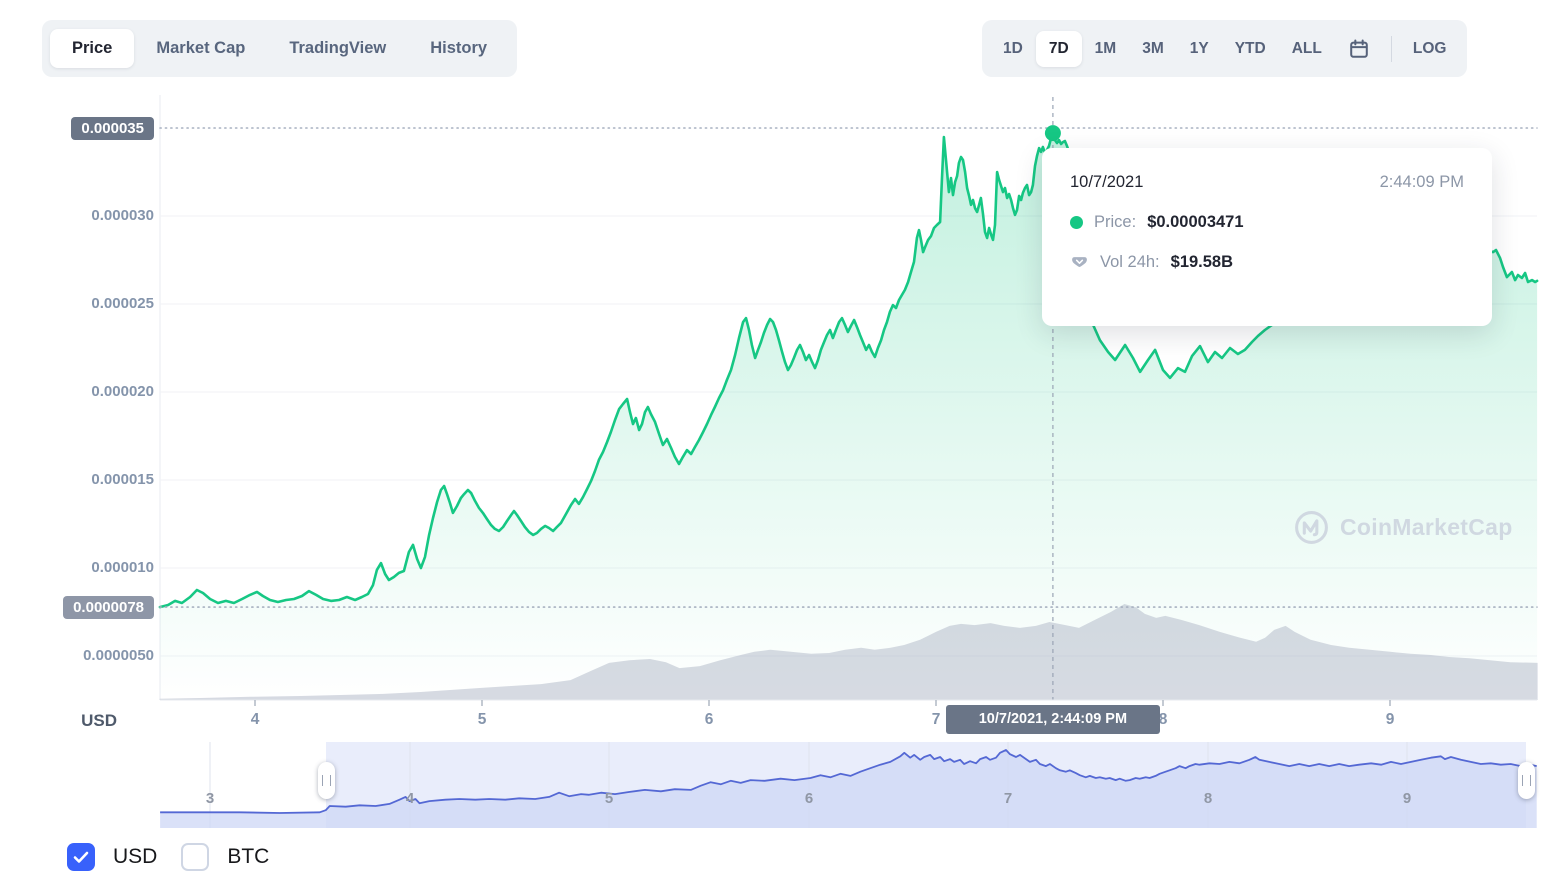 This screenshot has height=890, width=1566. I want to click on range-3m: 3M, so click(1153, 48).